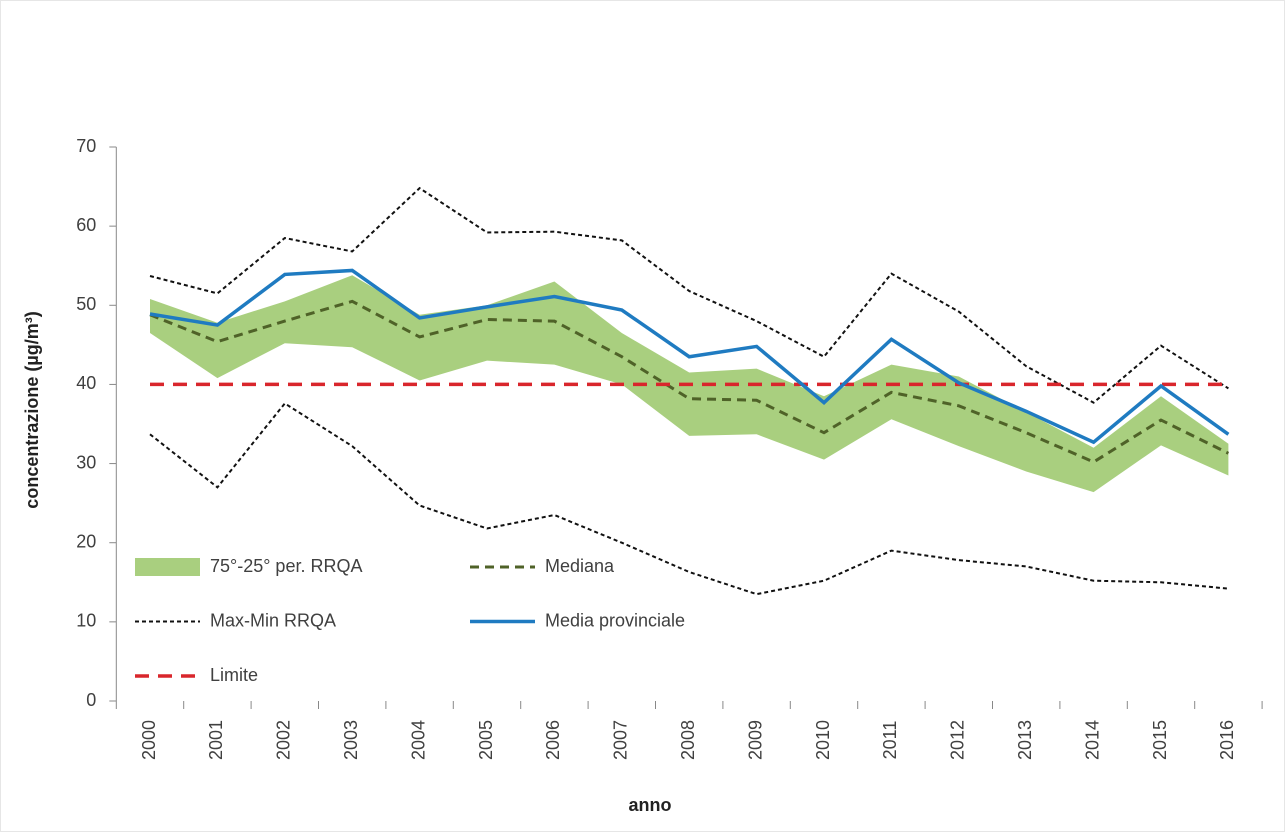 This screenshot has width=1285, height=832. Describe the element at coordinates (1227, 740) in the screenshot. I see `x-tick-label: 2016` at that location.